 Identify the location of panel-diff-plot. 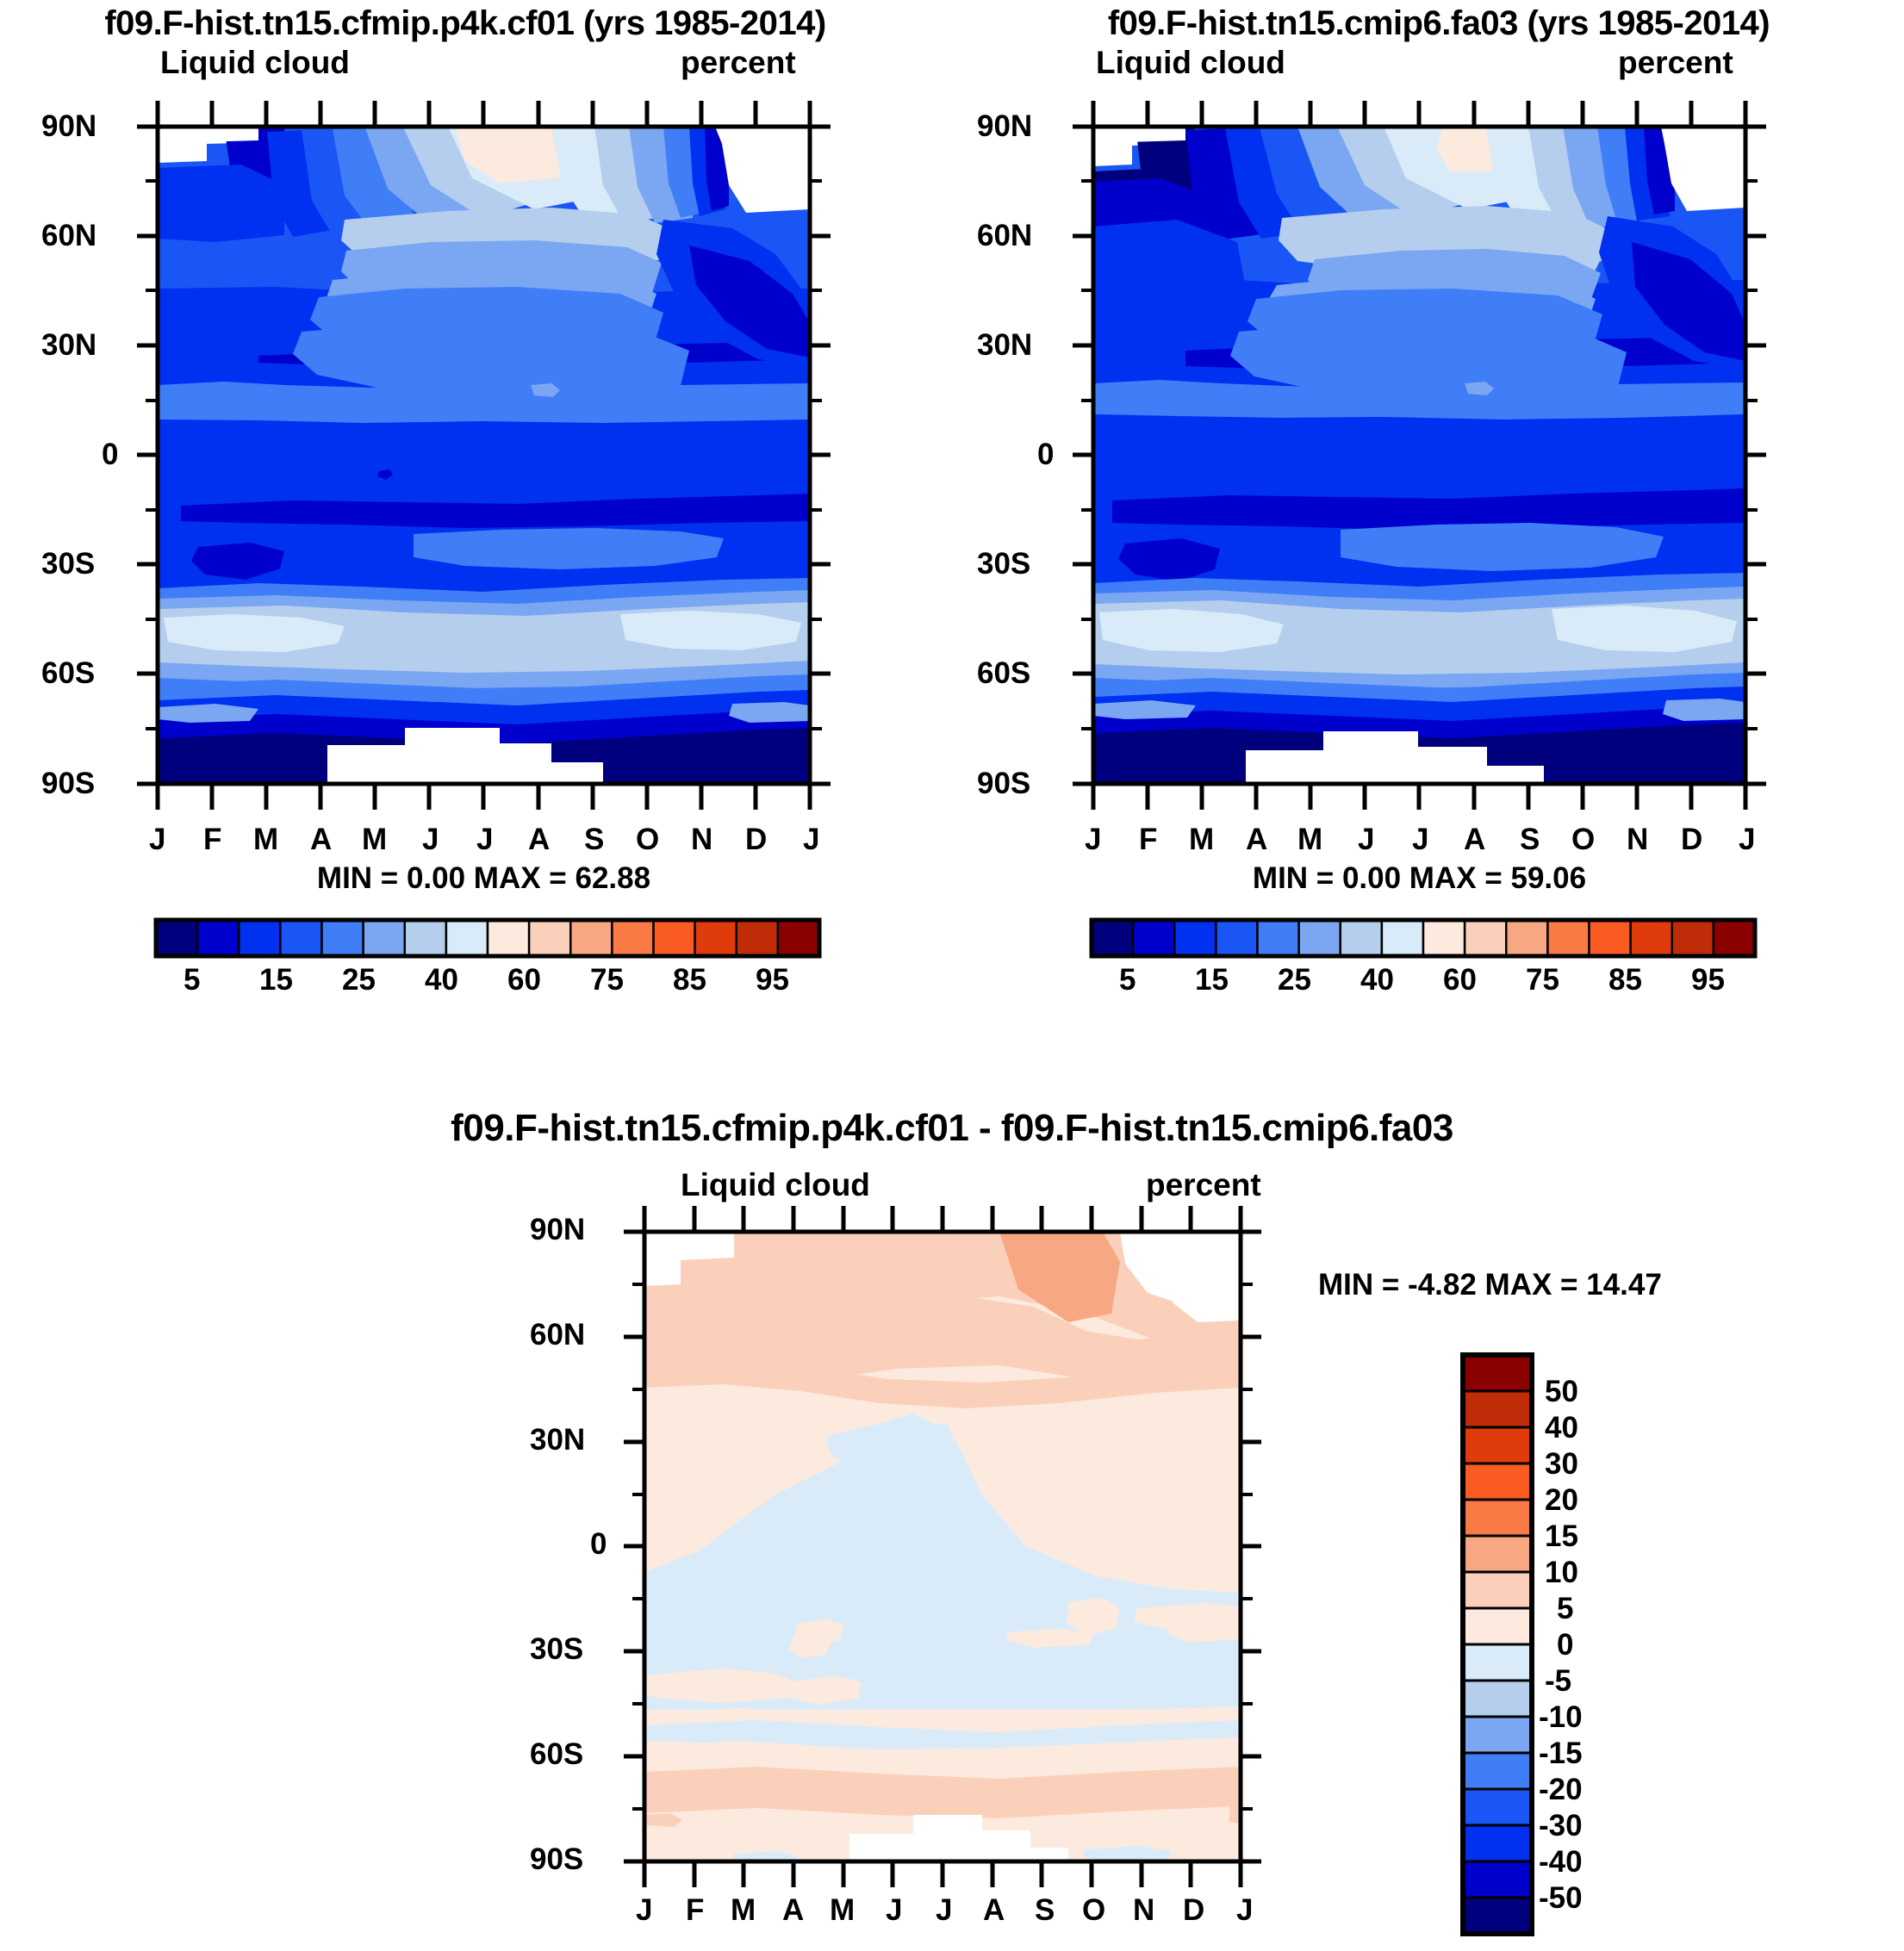
(943, 1547).